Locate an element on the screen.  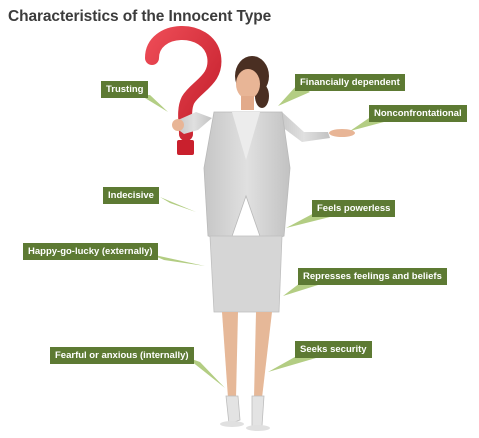
pointer-fearful-or-anxious is located at coordinates (205, 372).